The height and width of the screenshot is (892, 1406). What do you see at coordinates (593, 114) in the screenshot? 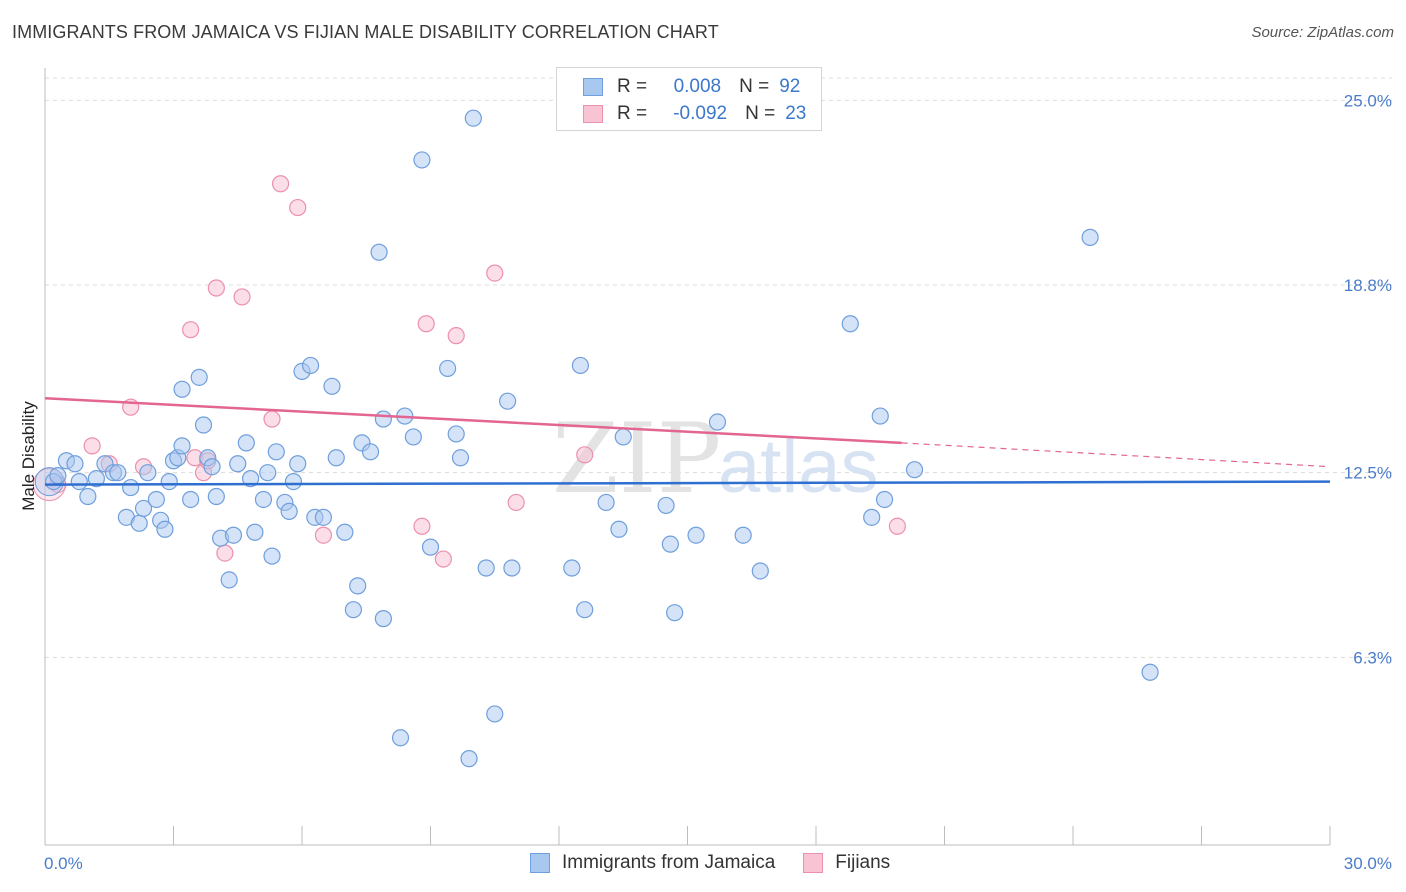
I see `legend-swatch-fijian` at bounding box center [593, 114].